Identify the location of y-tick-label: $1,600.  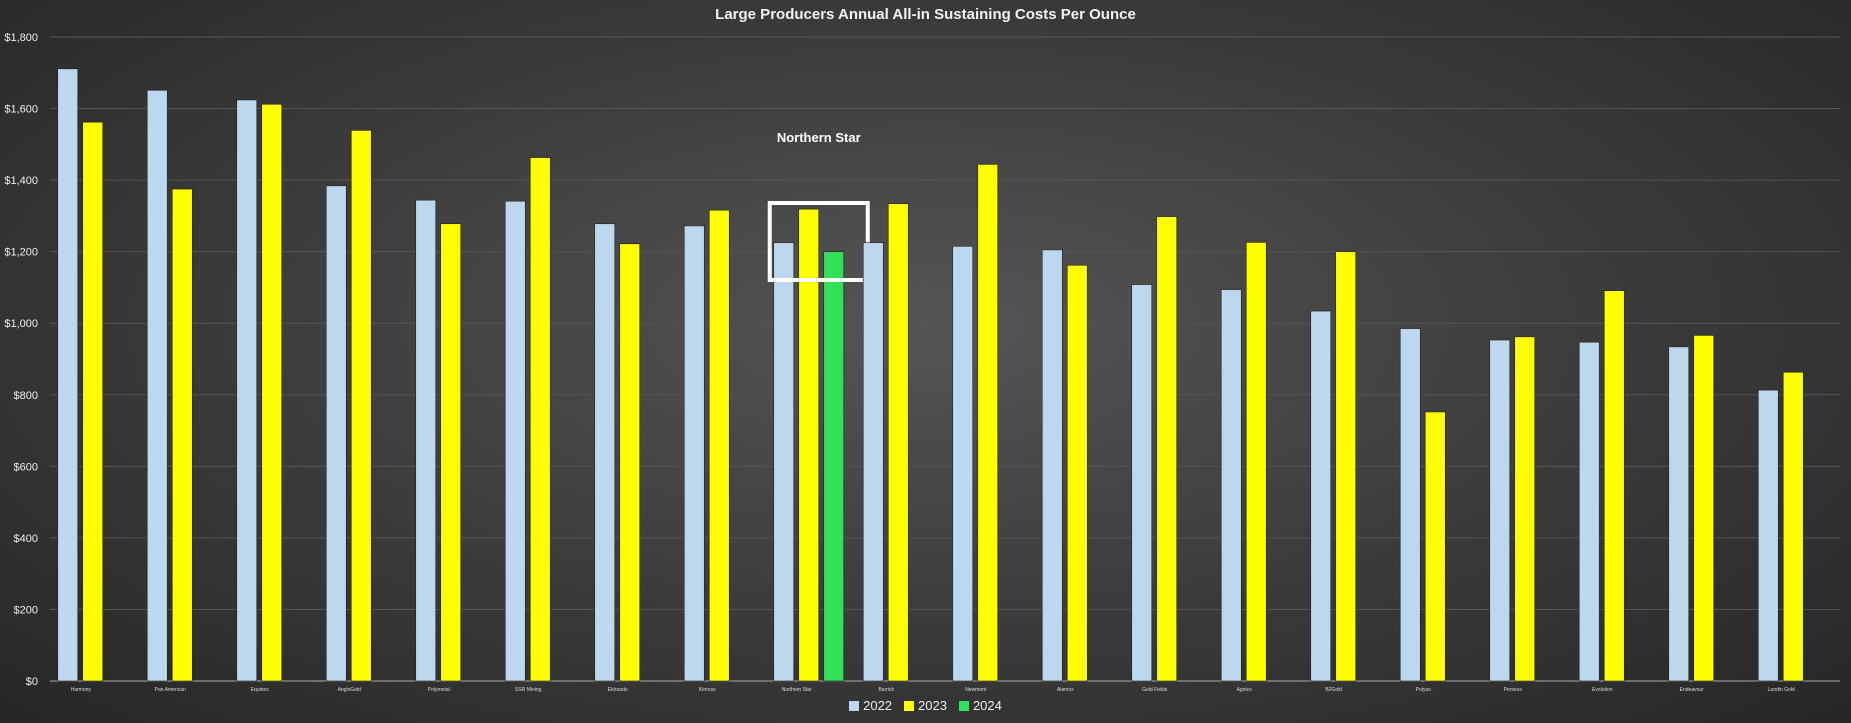
(21, 110).